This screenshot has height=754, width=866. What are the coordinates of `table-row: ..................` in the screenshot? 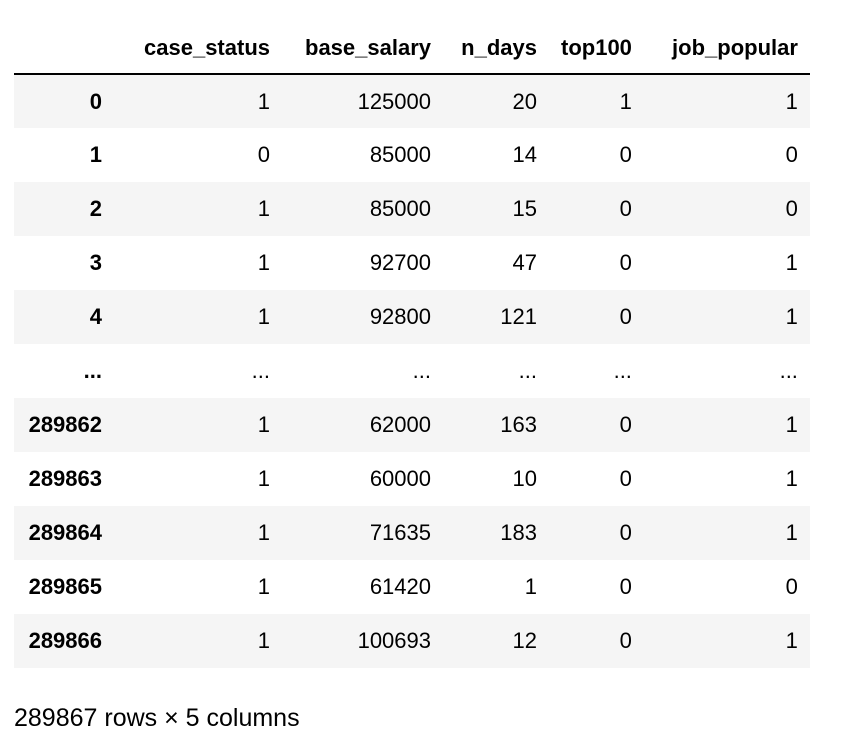 It's located at (412, 371).